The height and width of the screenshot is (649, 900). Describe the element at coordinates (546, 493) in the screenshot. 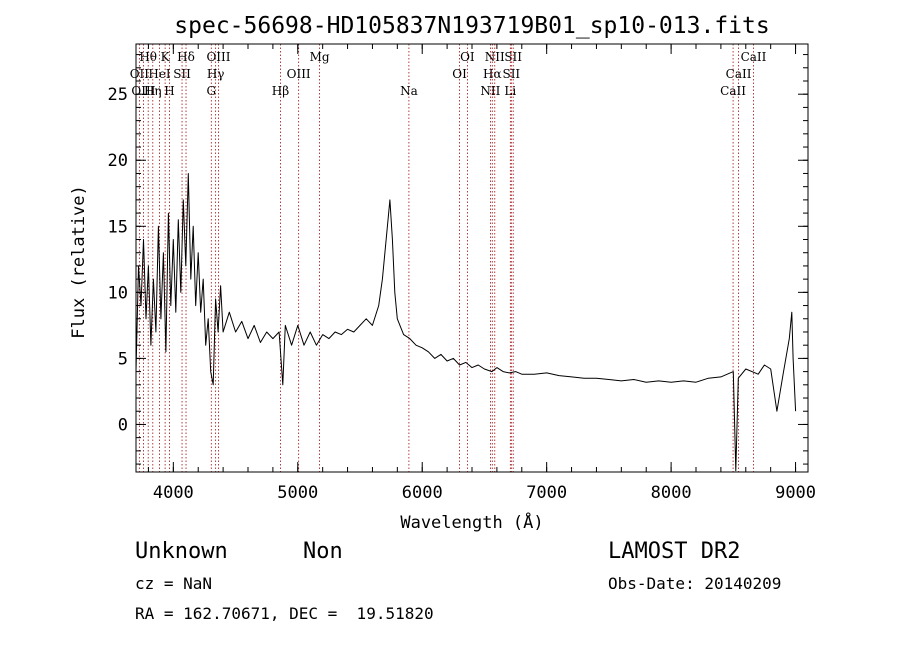

I see `x-tick-label: 7000` at that location.